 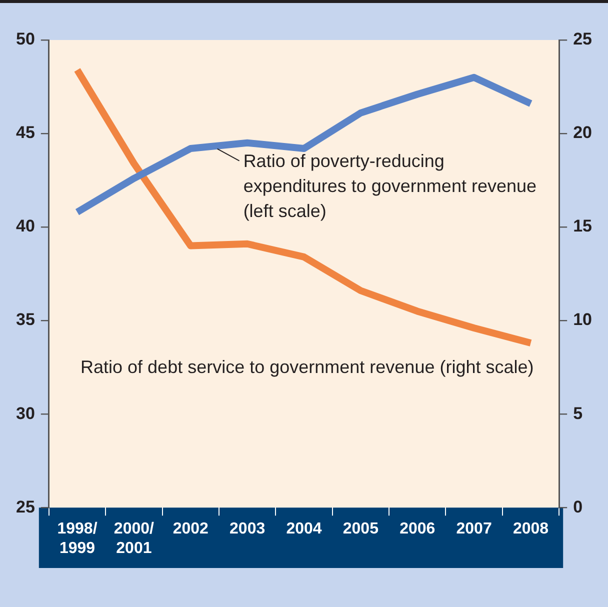 What do you see at coordinates (582, 132) in the screenshot?
I see `y2-tick-label: 20` at bounding box center [582, 132].